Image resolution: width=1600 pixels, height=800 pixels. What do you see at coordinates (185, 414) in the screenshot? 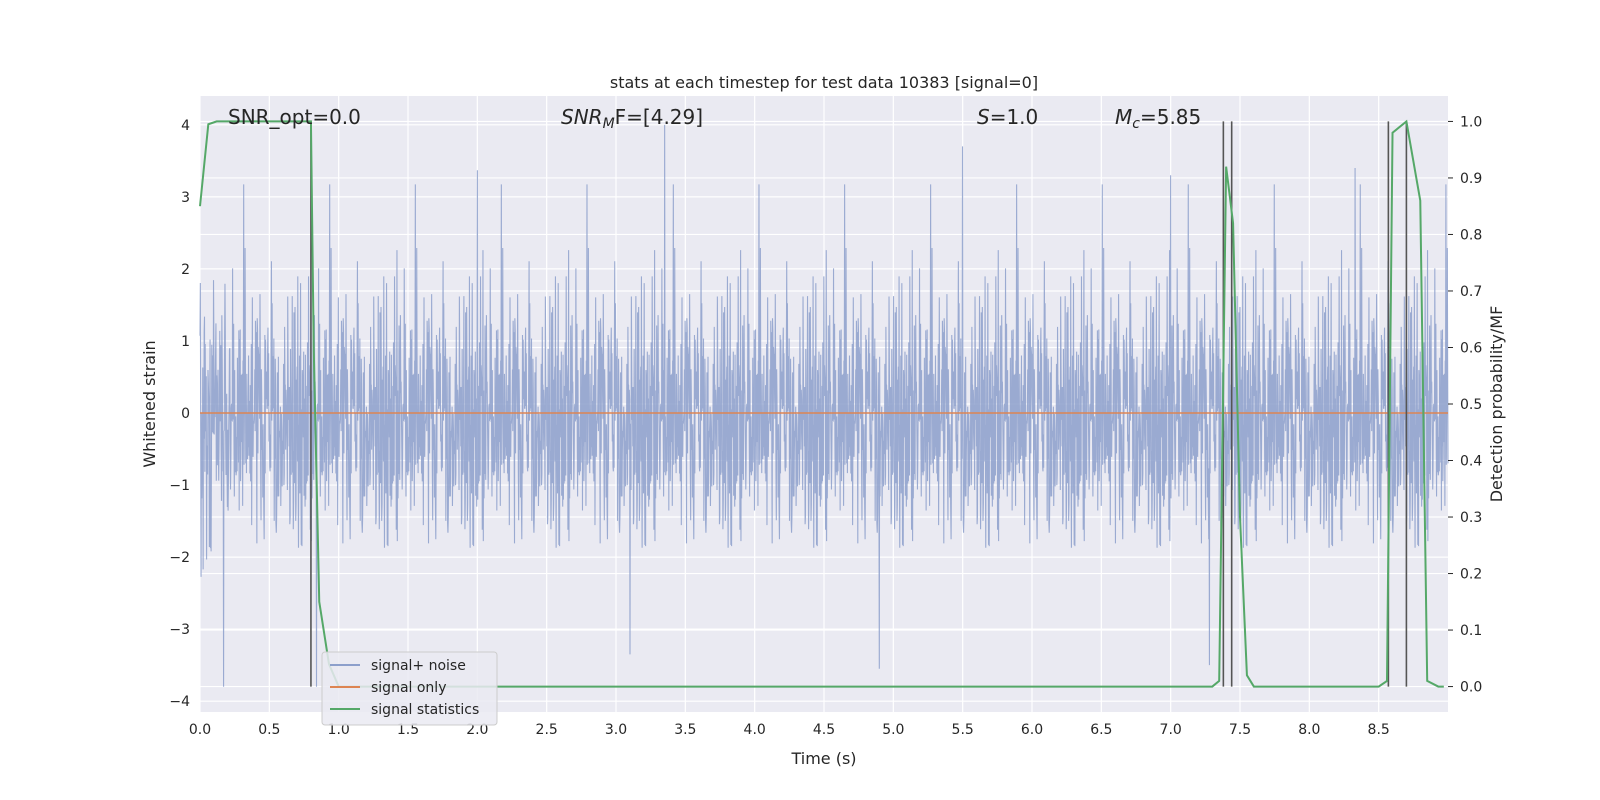
I see `y-tick-label-left: 0` at bounding box center [185, 414].